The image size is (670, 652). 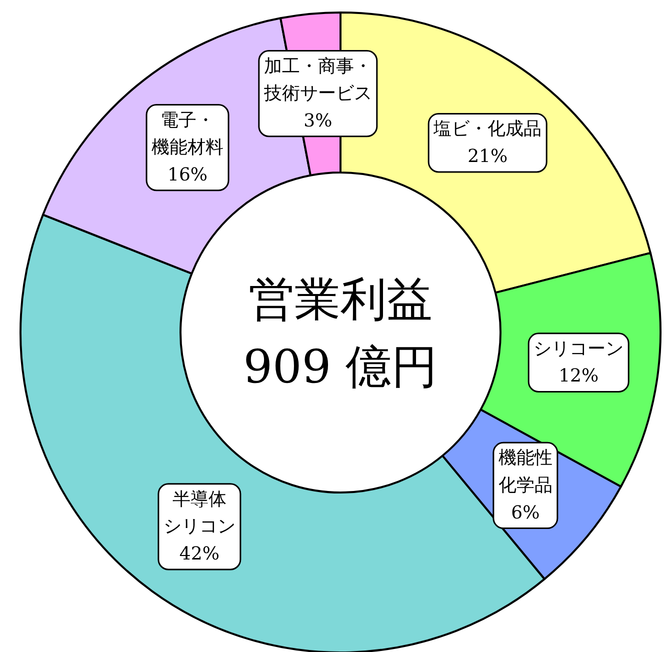 What do you see at coordinates (525, 472) in the screenshot?
I see `slice-label: 機能性化学品` at bounding box center [525, 472].